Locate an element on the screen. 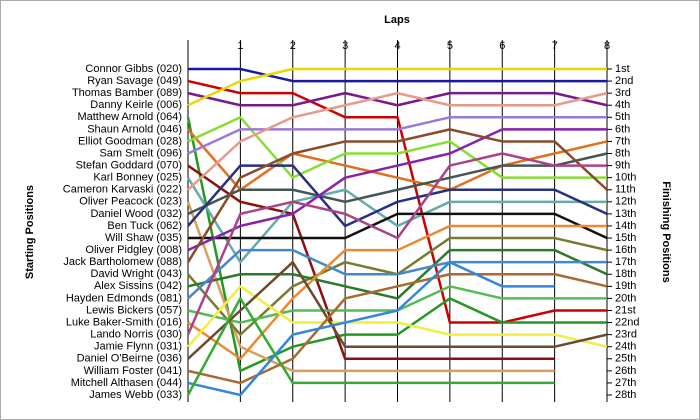  x-tick-label: 1 is located at coordinates (240, 46).